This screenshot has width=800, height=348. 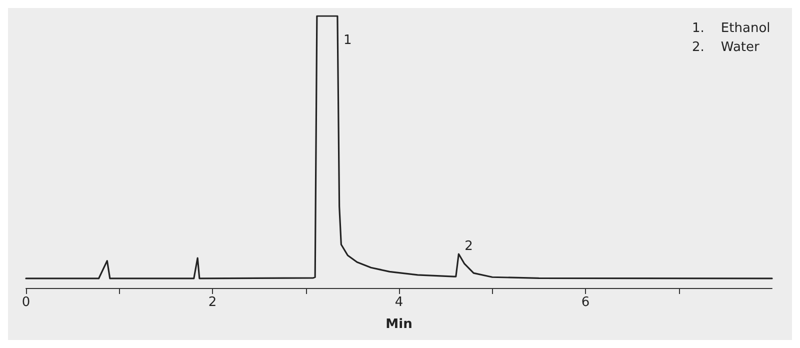 What do you see at coordinates (726, 47) in the screenshot?
I see `annotation: 2. Water` at bounding box center [726, 47].